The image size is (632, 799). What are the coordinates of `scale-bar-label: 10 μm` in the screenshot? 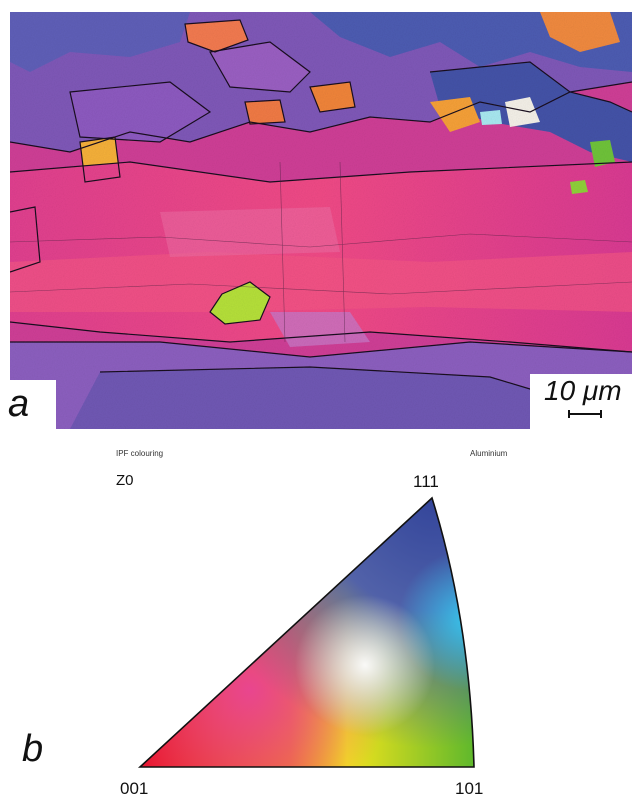 It's located at (583, 390).